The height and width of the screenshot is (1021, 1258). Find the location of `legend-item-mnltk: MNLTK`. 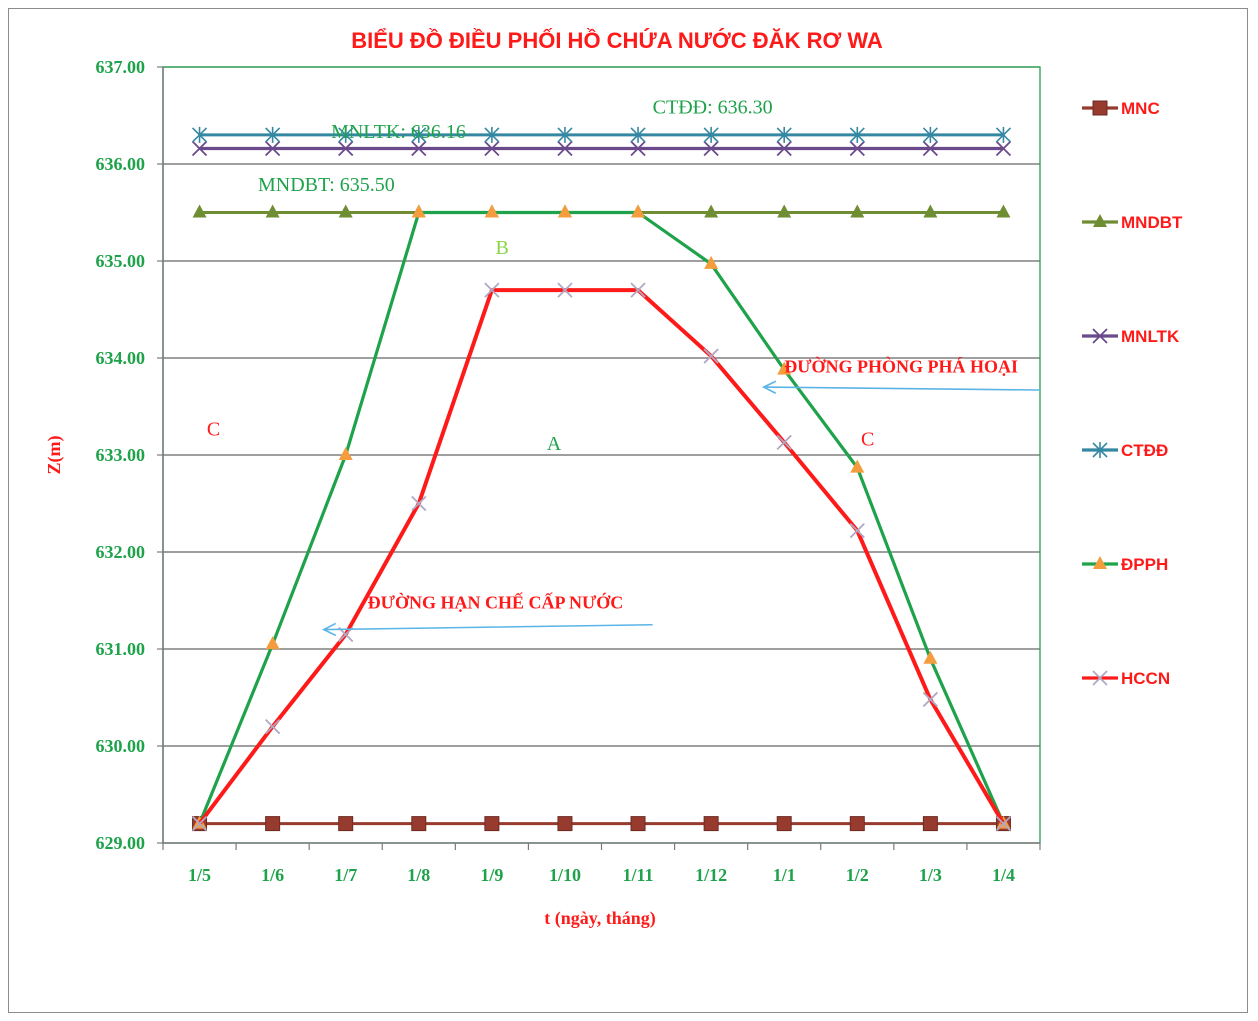

legend-item-mnltk: MNLTK is located at coordinates (1131, 336).